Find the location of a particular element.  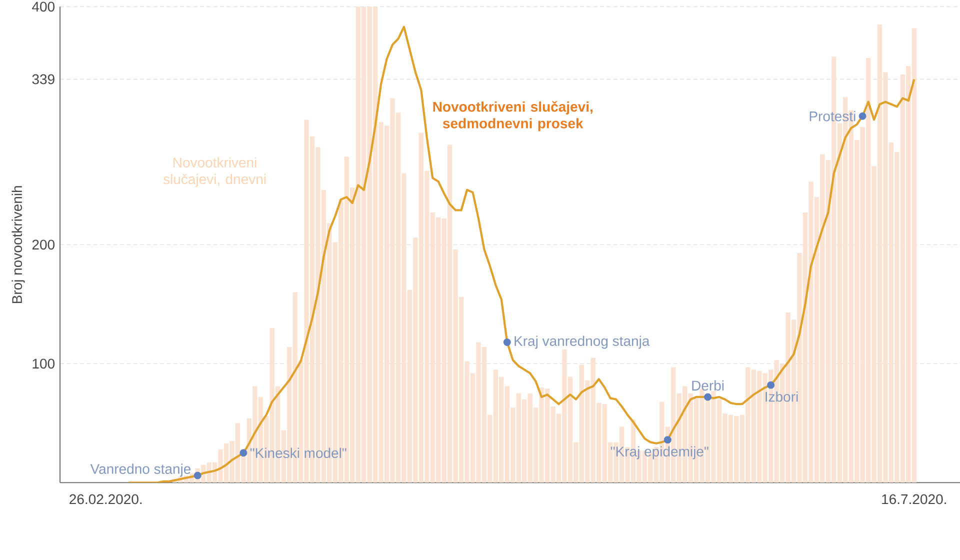

data-label: Kraj vanrednog stanja is located at coordinates (582, 342).